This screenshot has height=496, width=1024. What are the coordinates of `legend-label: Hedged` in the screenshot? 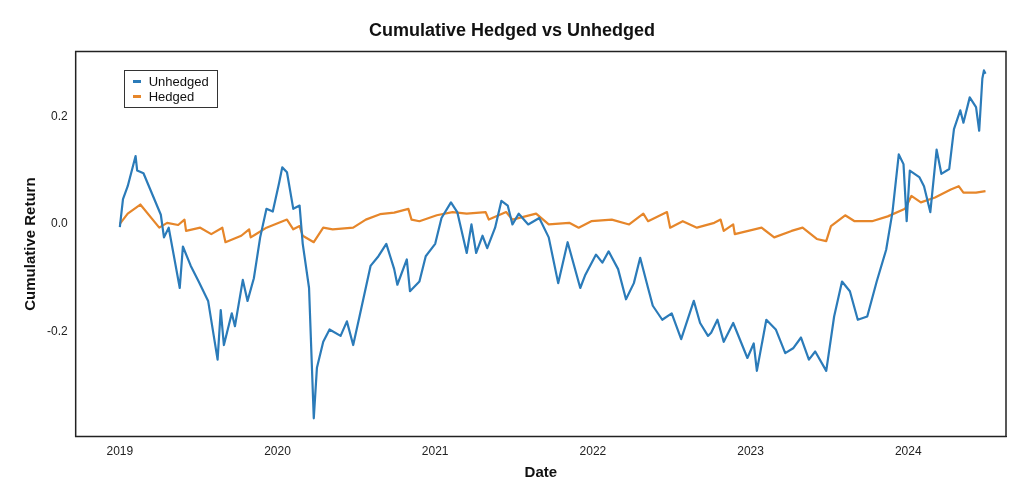 It's located at (171, 96).